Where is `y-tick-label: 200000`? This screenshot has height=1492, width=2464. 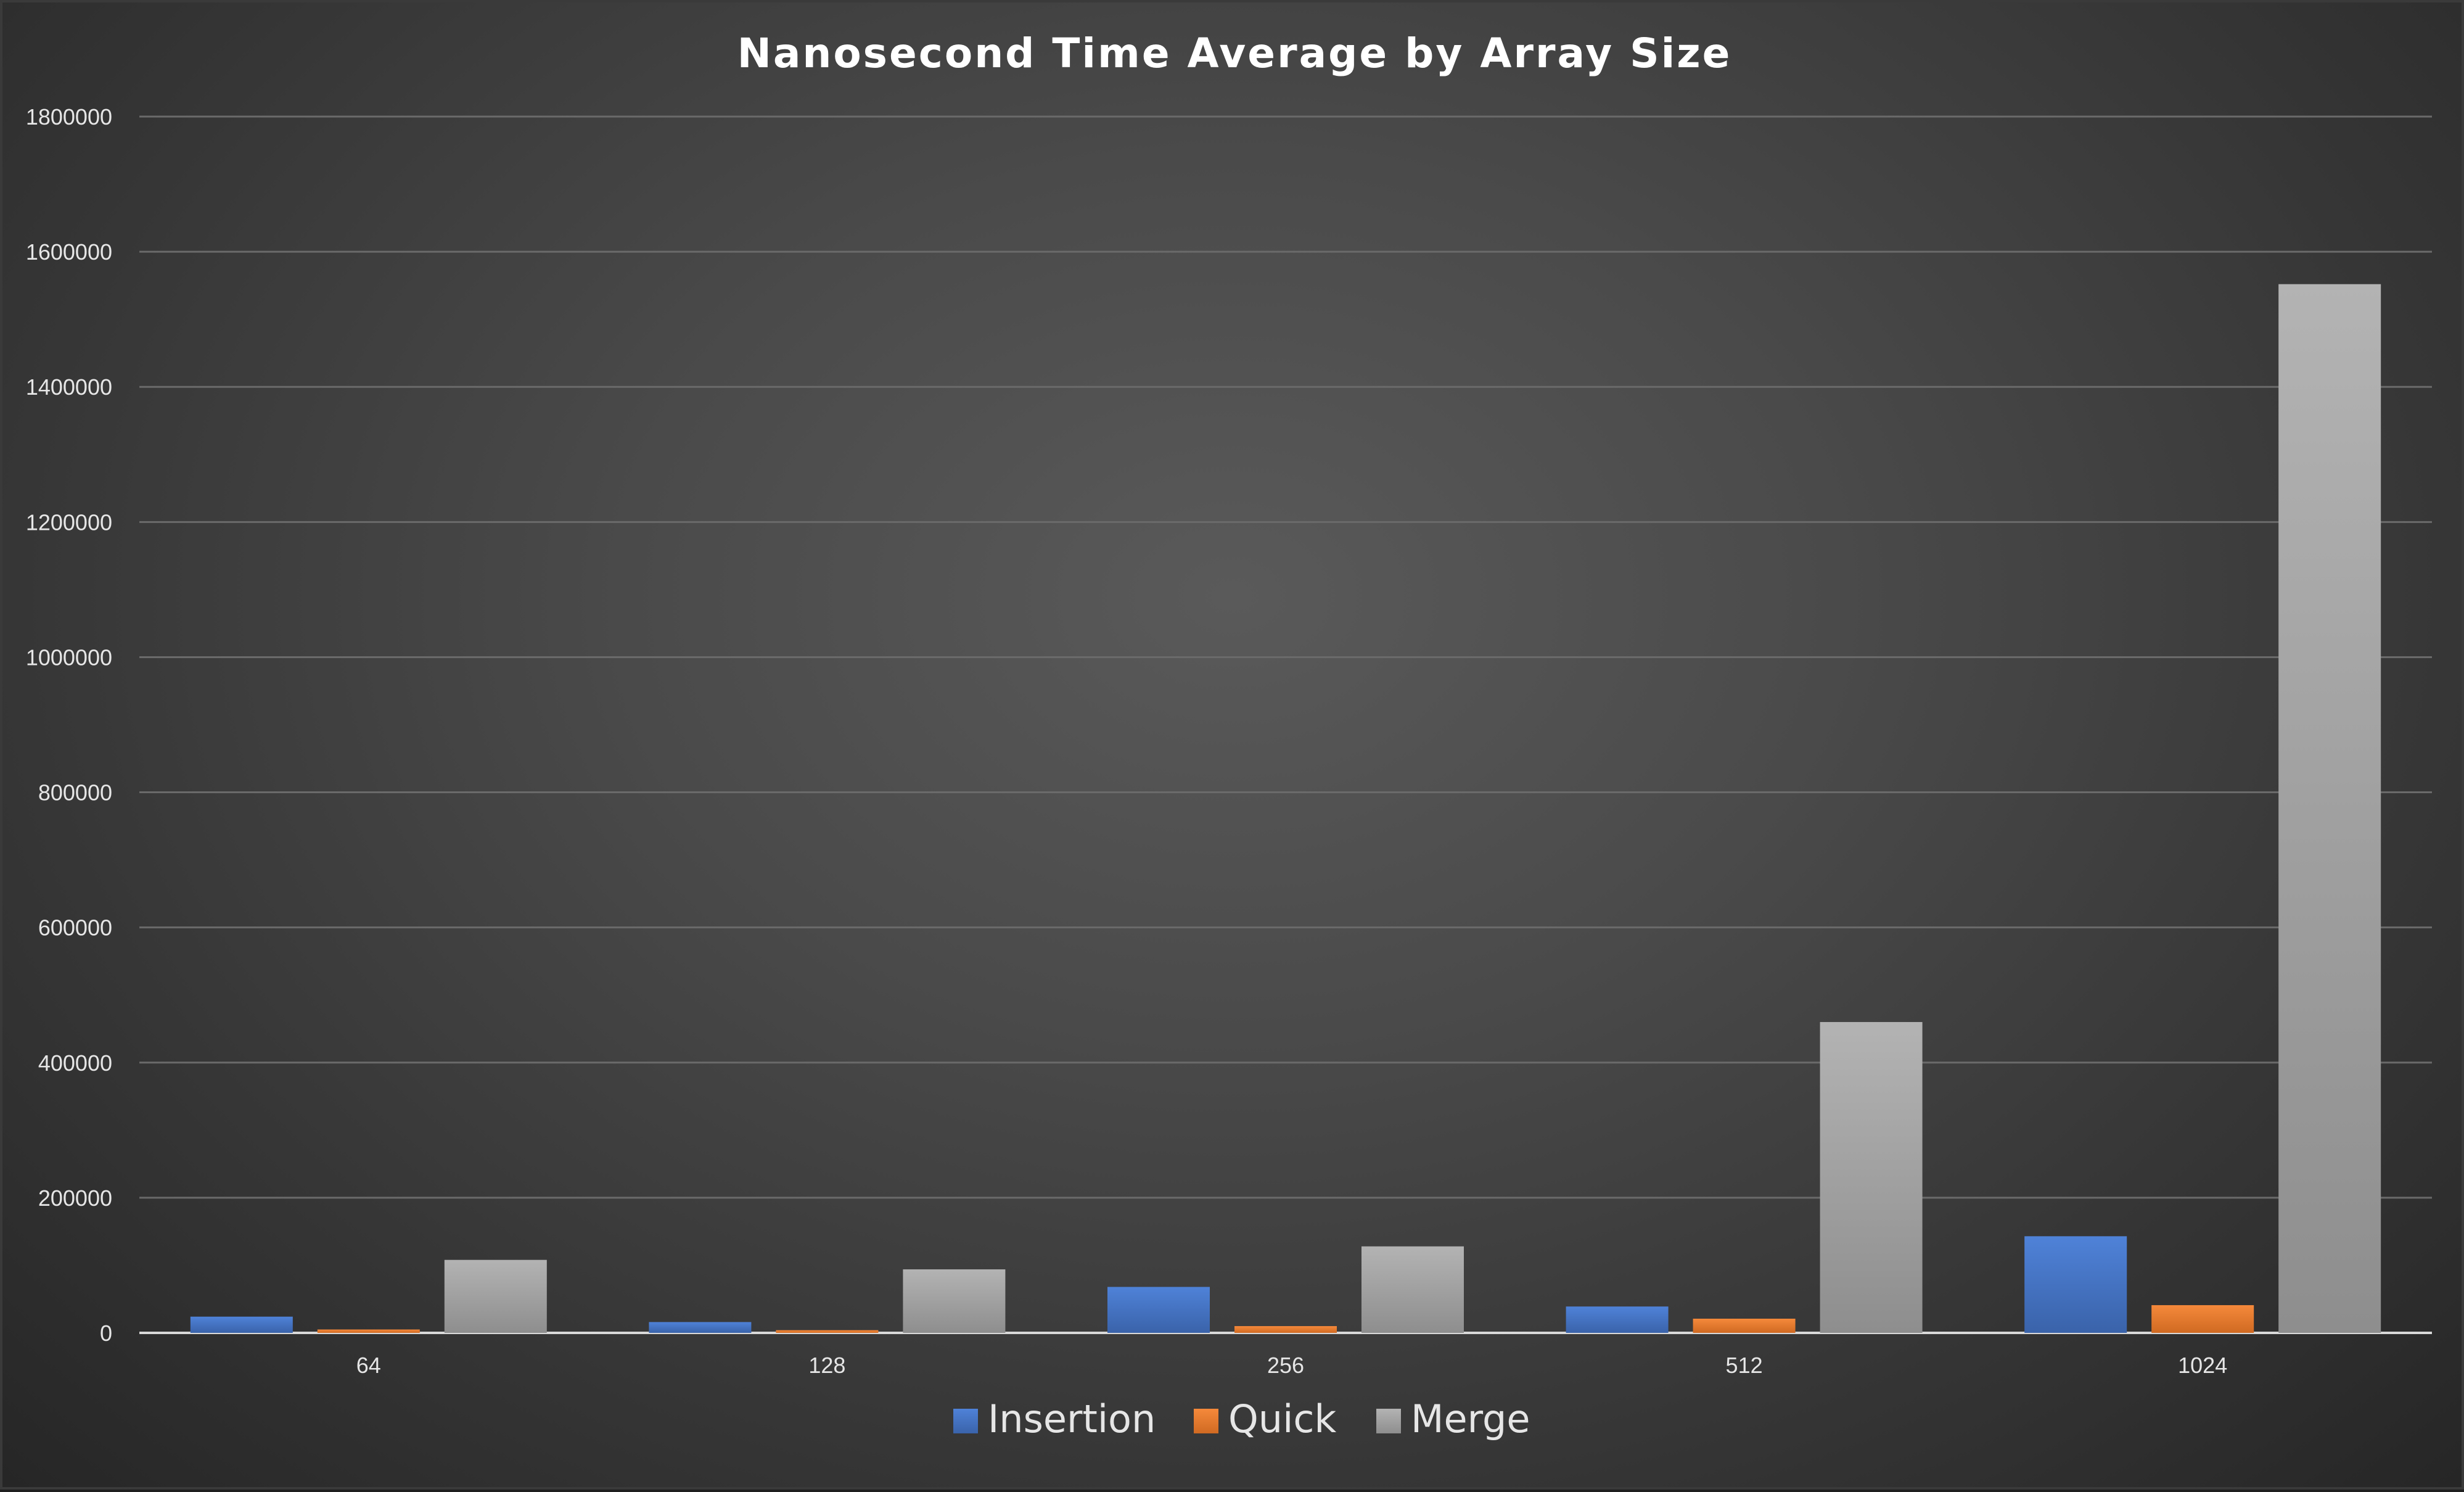 y-tick-label: 200000 is located at coordinates (75, 1198).